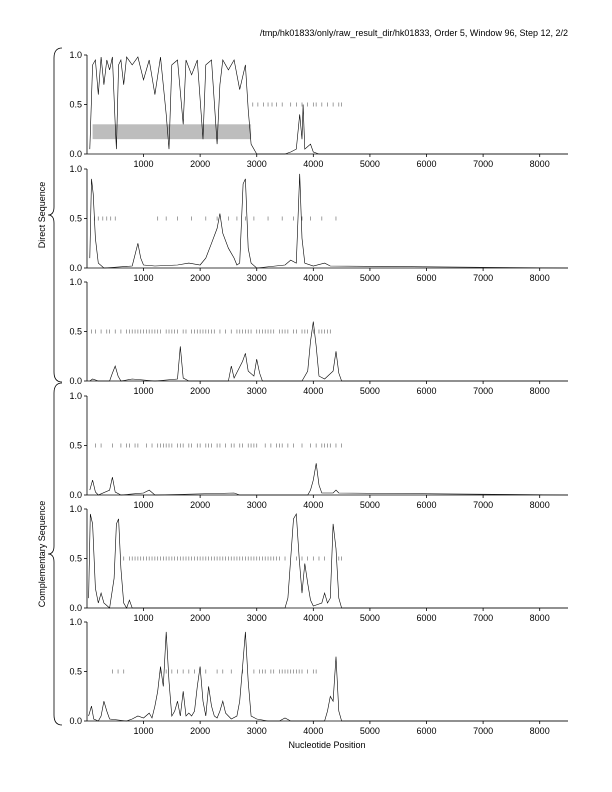  What do you see at coordinates (42, 215) in the screenshot?
I see `strand-label-1: Direct Sequence` at bounding box center [42, 215].